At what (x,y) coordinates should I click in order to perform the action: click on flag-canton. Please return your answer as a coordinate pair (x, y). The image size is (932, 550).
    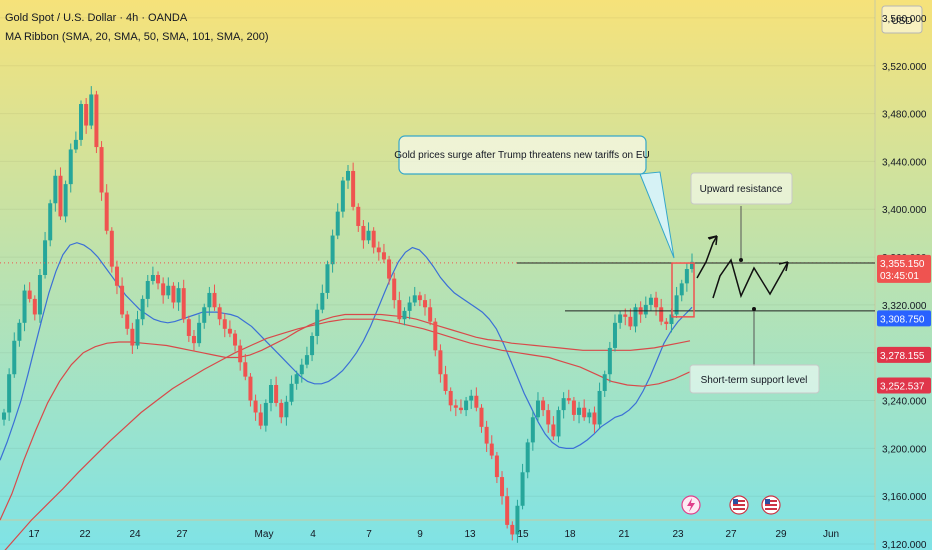
    Looking at the image, I should click on (735, 501).